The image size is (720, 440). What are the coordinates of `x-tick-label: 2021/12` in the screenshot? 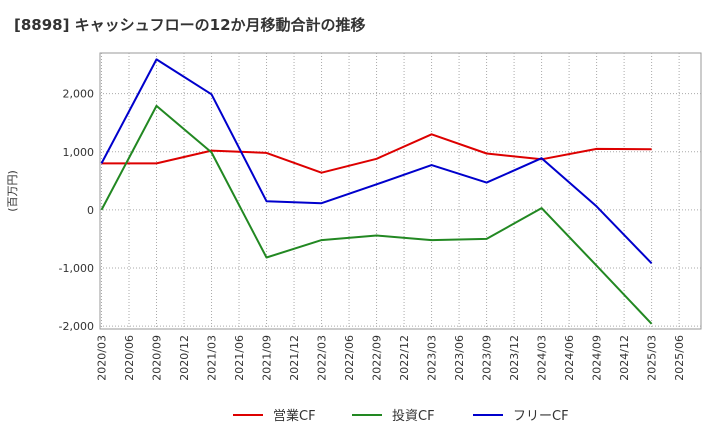 It's located at (294, 358).